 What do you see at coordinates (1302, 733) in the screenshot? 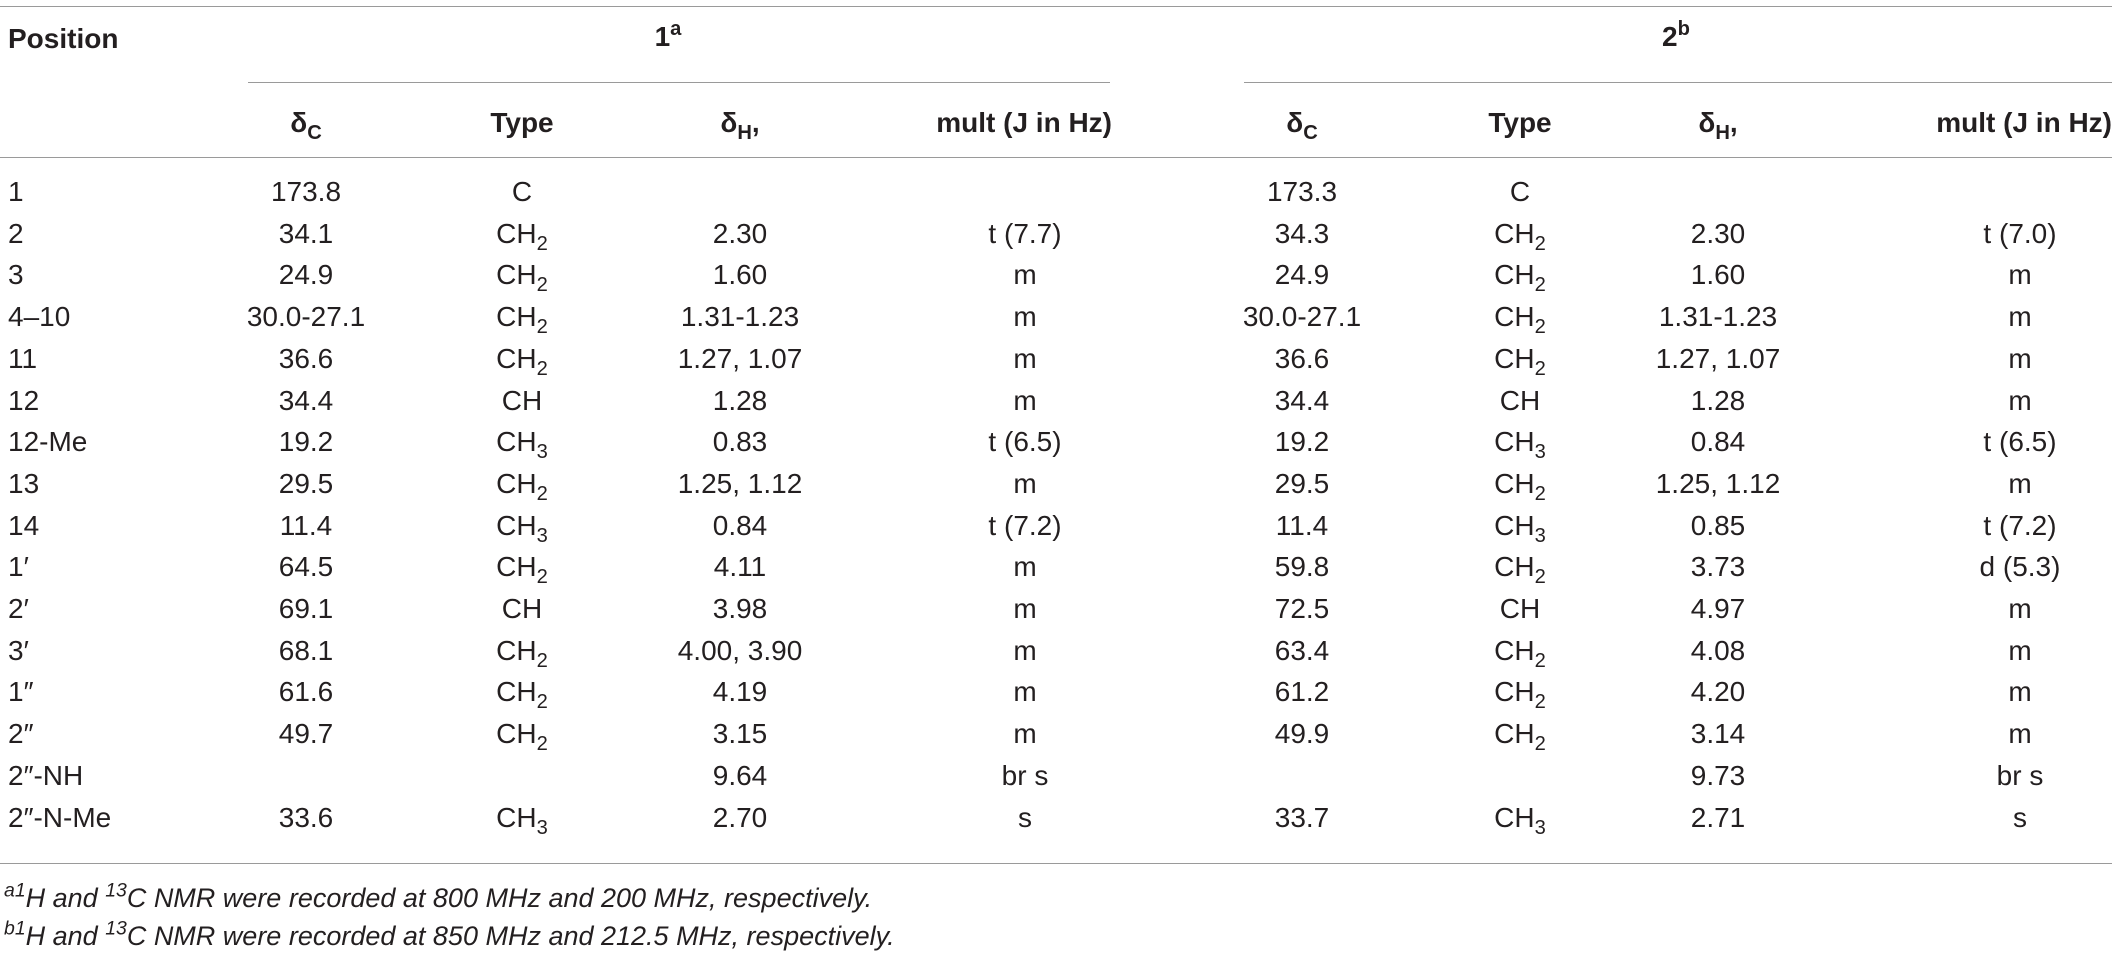
I see `cell-delta-c-2: 49.9` at bounding box center [1302, 733].